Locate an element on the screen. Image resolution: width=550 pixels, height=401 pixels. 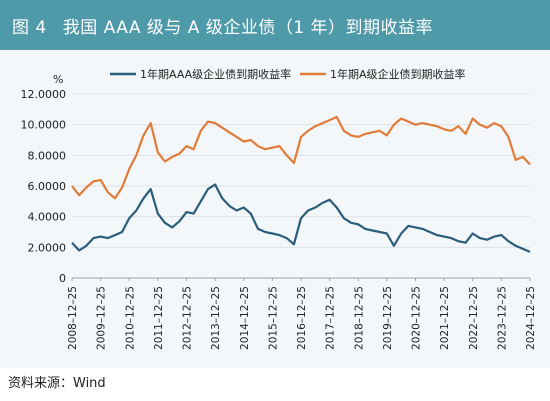
x-tick-label: 2014–12–25 is located at coordinates (245, 318).